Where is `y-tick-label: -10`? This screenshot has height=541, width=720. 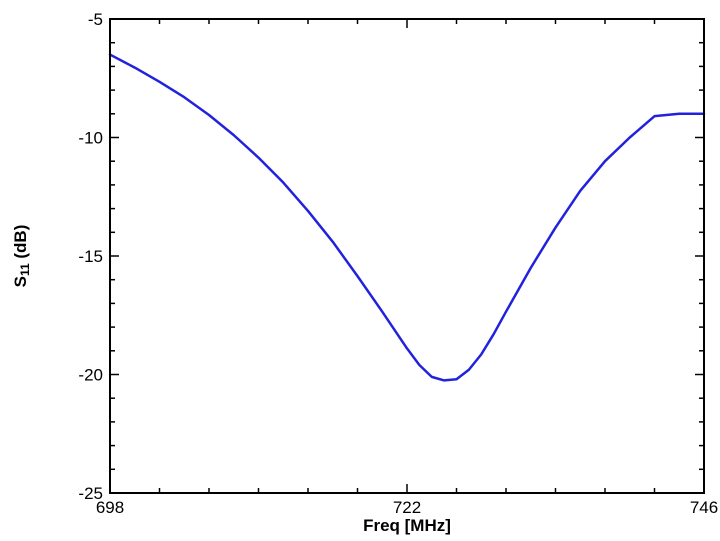
y-tick-label: -10 is located at coordinates (90, 138).